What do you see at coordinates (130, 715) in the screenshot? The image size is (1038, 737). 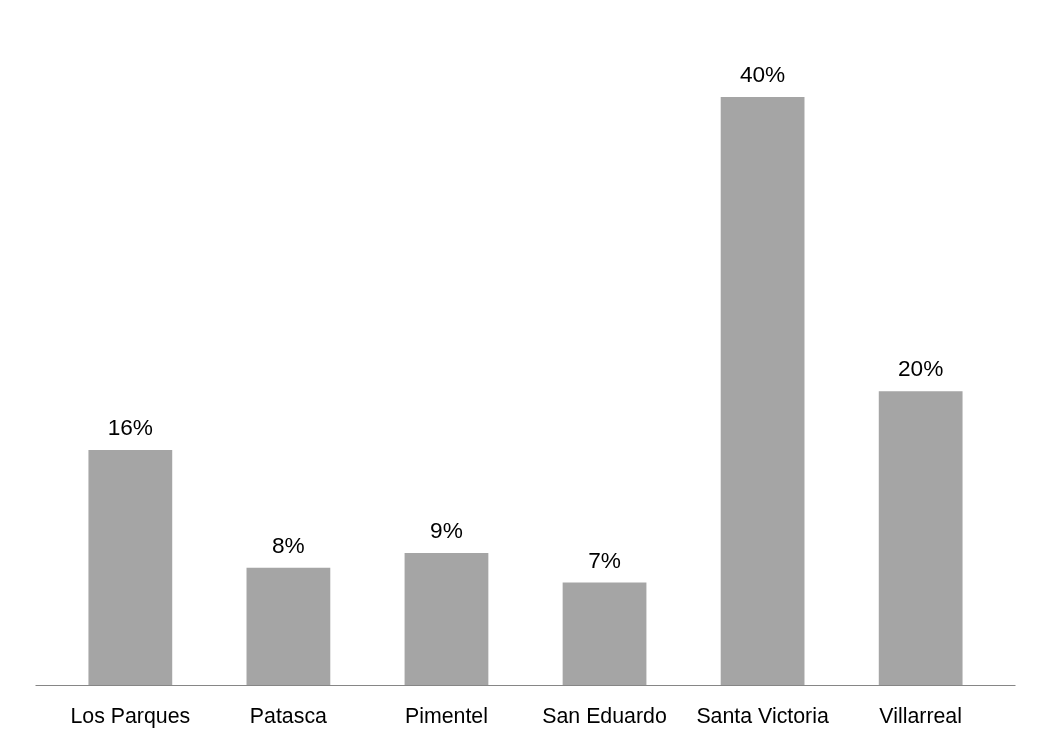 I see `x-tick-label: Los Parques` at bounding box center [130, 715].